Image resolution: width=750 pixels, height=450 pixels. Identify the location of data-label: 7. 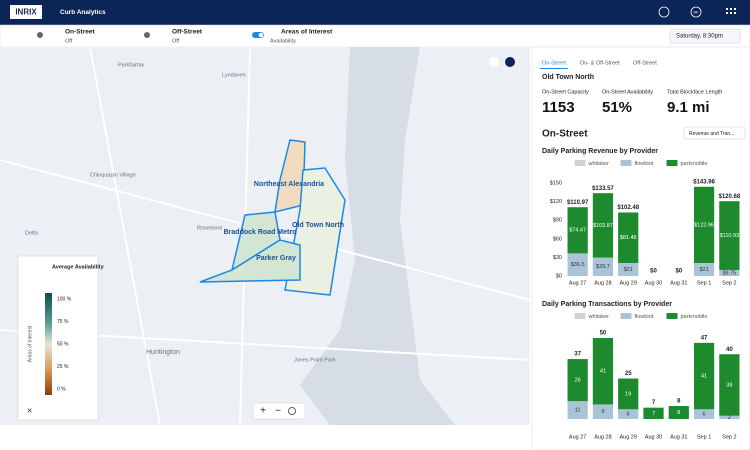
(653, 414).